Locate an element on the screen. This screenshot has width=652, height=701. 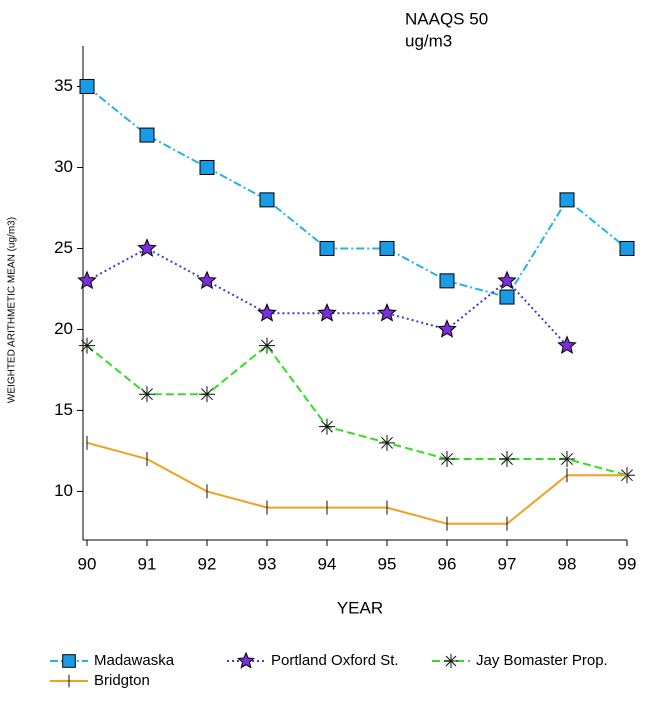
y-tick-label: 30 is located at coordinates (63, 166).